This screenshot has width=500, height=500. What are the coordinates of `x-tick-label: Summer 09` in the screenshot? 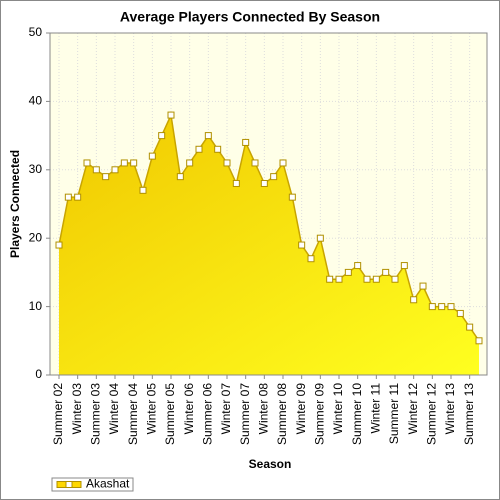 It's located at (320, 414).